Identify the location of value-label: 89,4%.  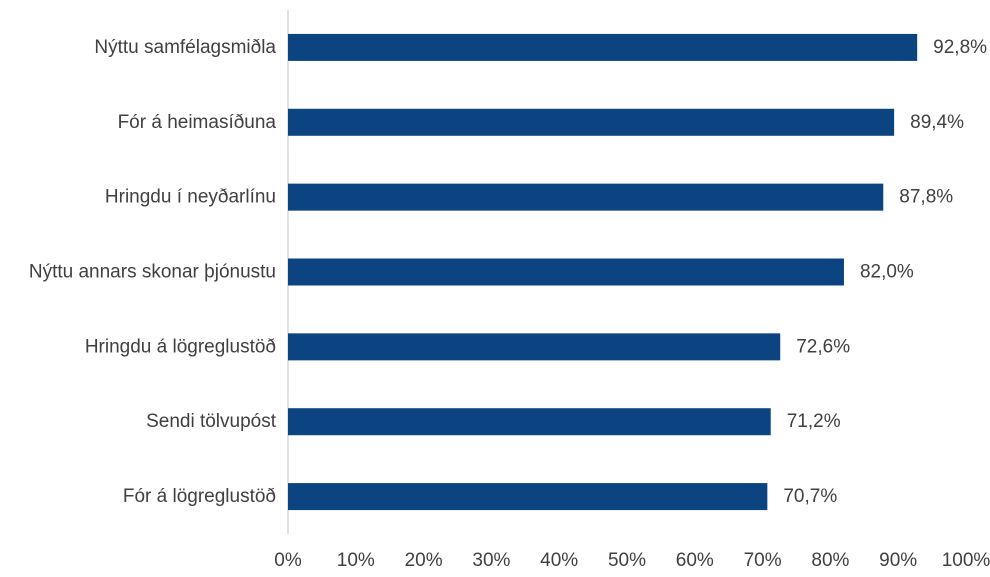
(937, 122).